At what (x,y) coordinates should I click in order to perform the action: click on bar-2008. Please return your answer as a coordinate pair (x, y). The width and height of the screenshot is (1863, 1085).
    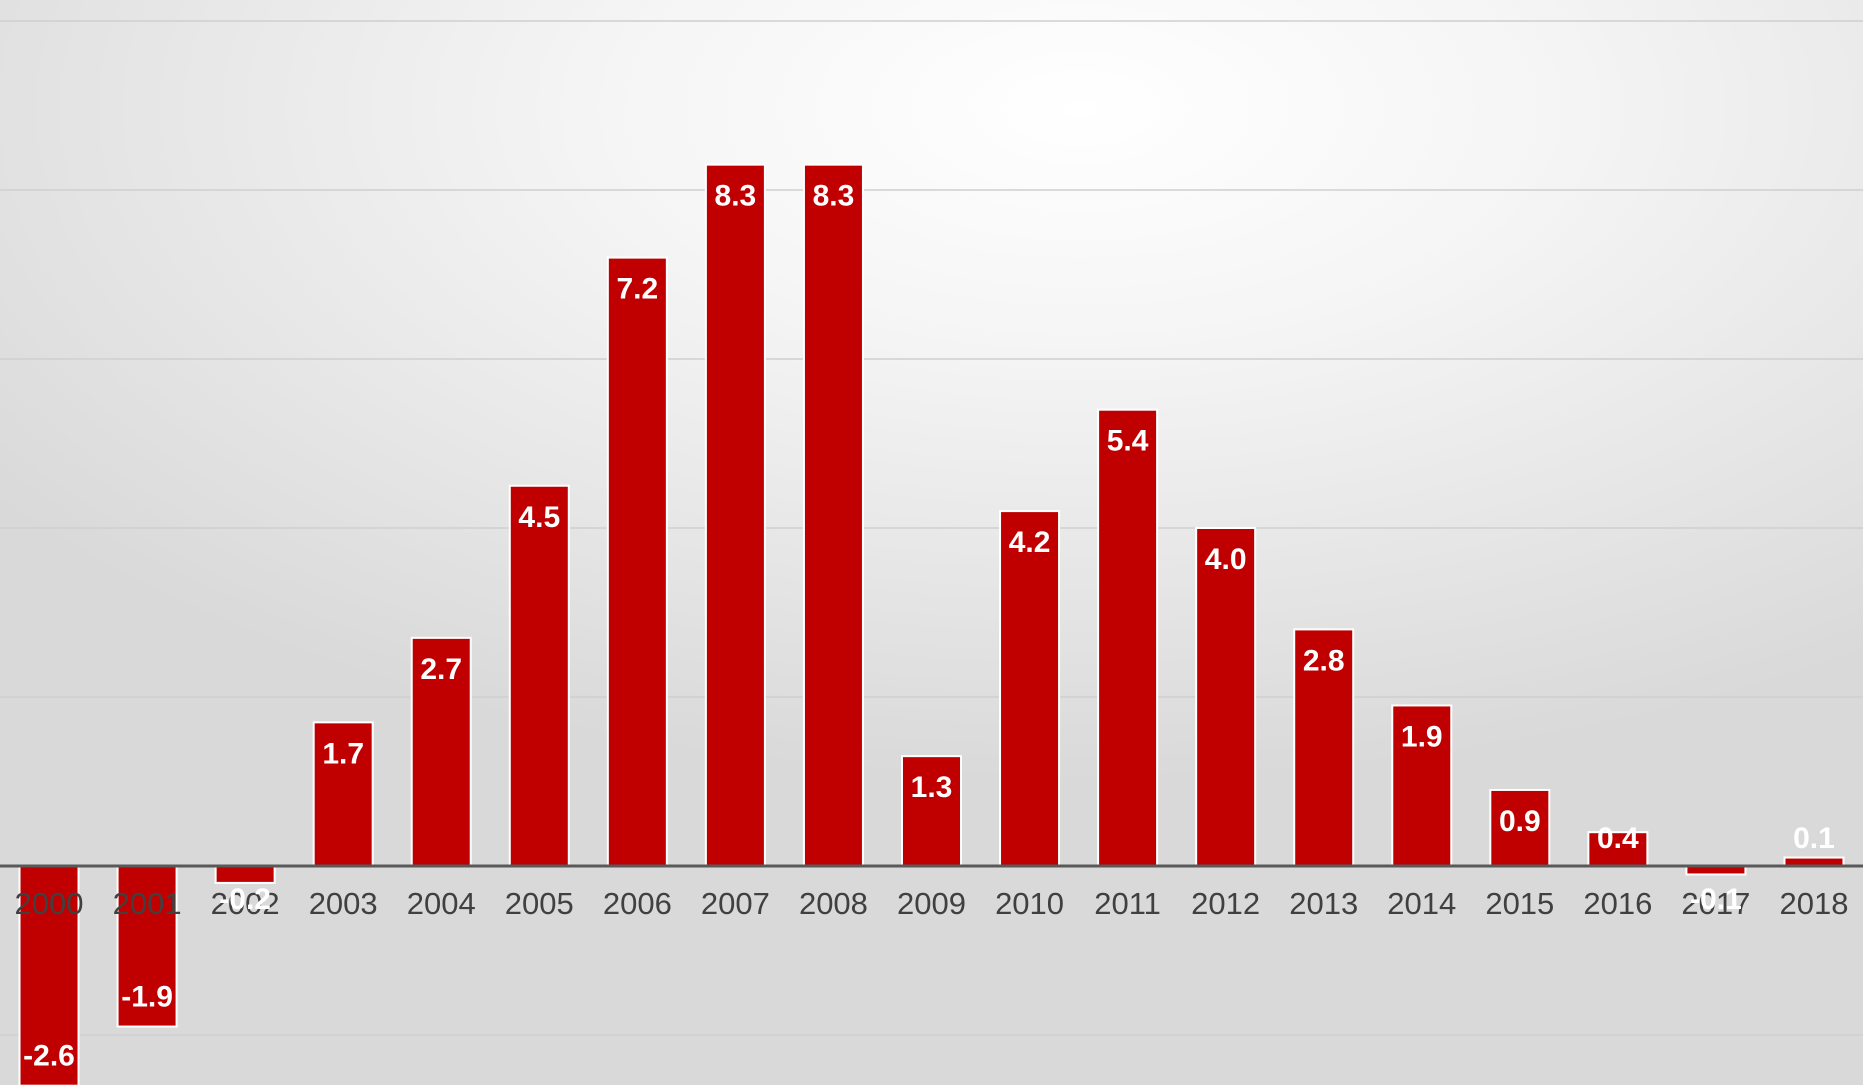
    Looking at the image, I should click on (833, 515).